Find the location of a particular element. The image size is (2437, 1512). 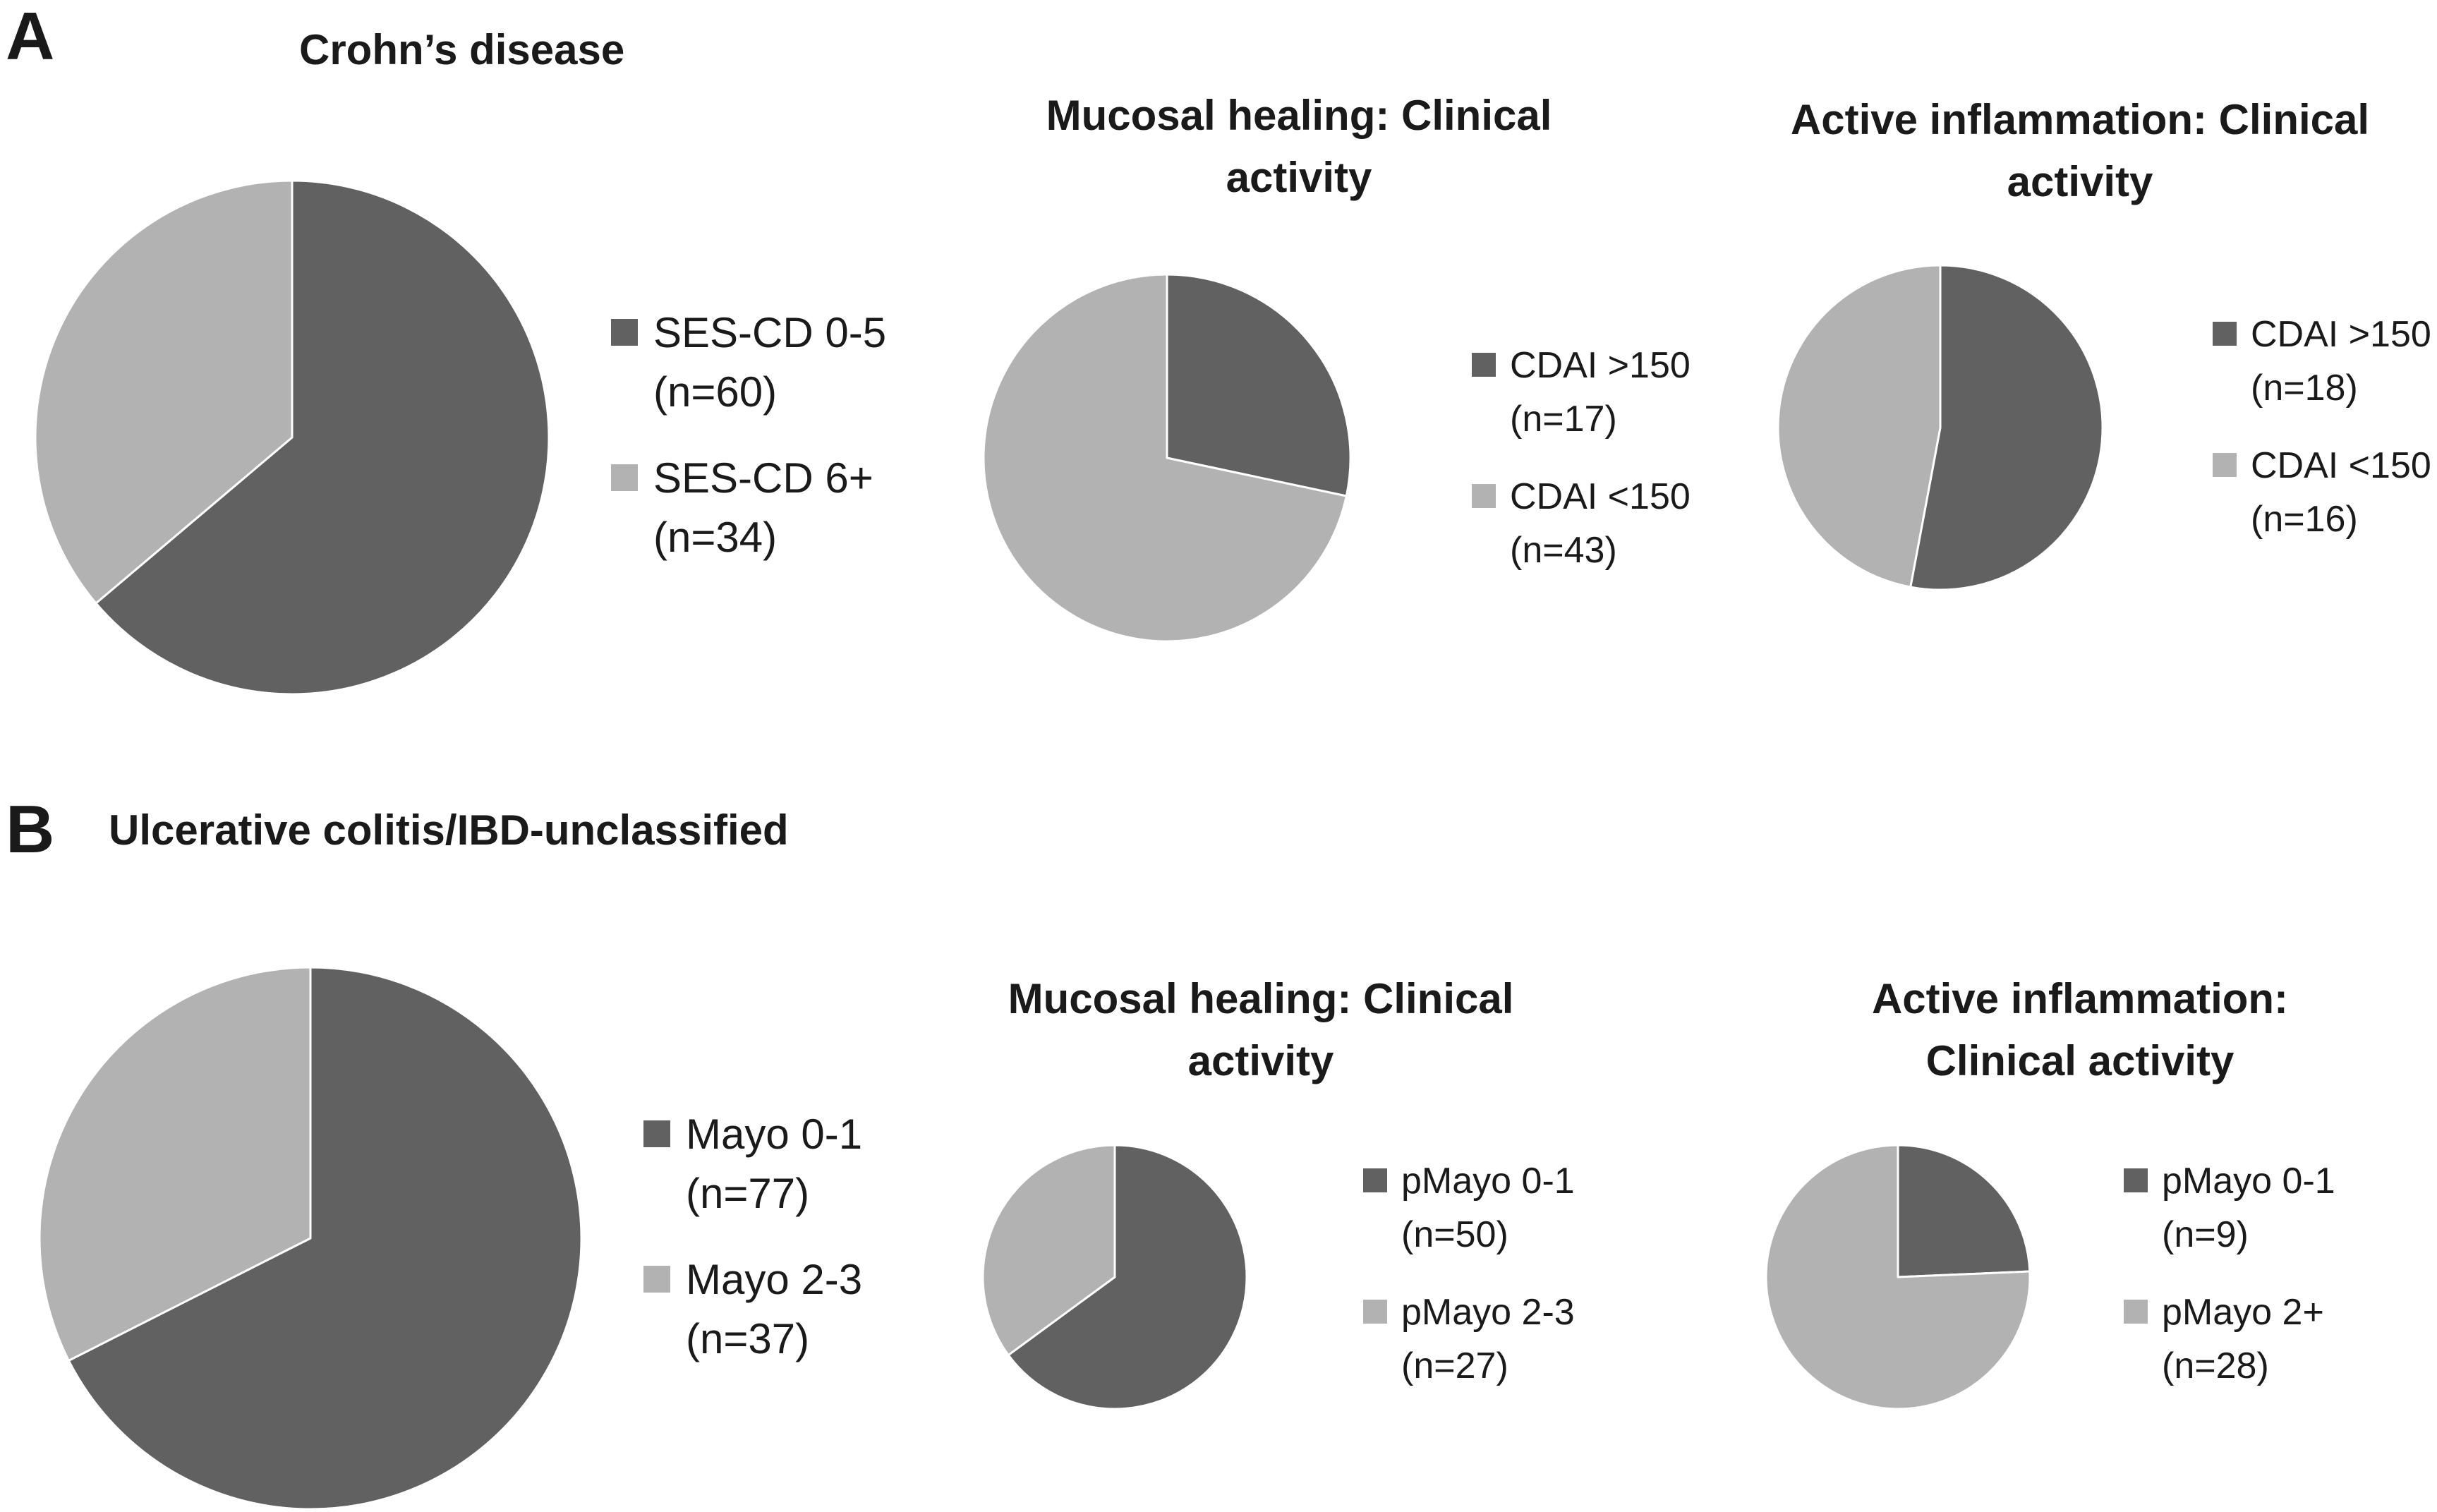

legend-item-b1-0: Mayo 0-1 (n=77) is located at coordinates (752, 1164).